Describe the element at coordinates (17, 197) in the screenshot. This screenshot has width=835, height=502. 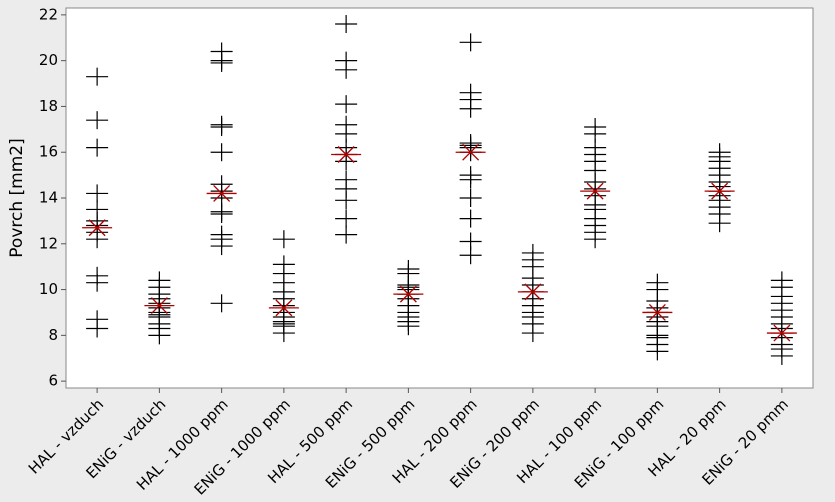
I see `y-axis-label: Povrch [mm2]` at that location.